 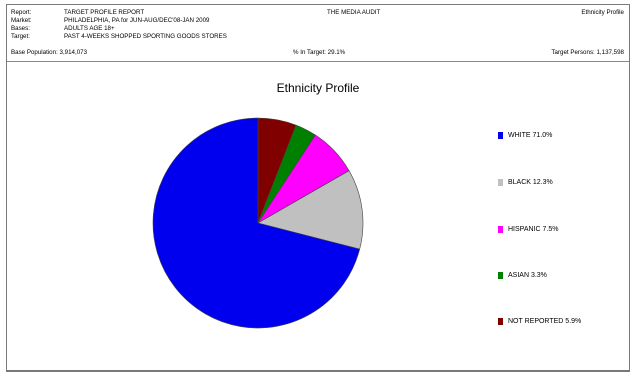 I want to click on frame-bottom-line, so click(x=318, y=370).